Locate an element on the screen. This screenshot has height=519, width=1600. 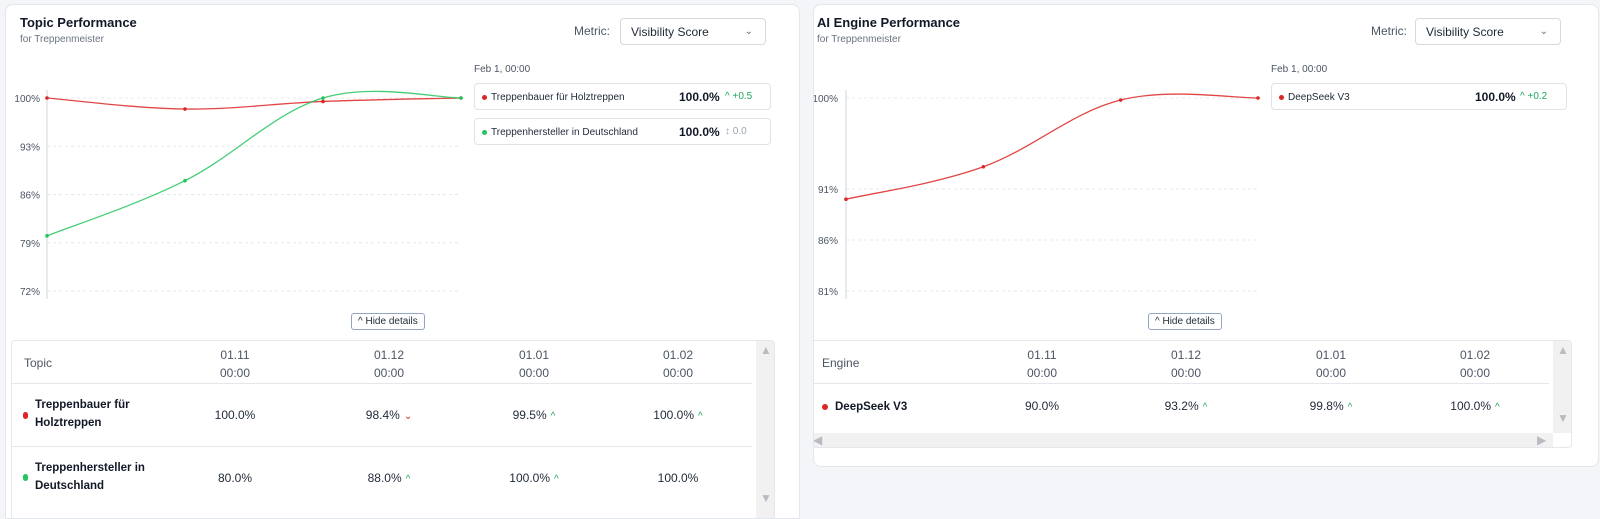
scroll-left-arrow-icon: ◀ is located at coordinates (818, 440).